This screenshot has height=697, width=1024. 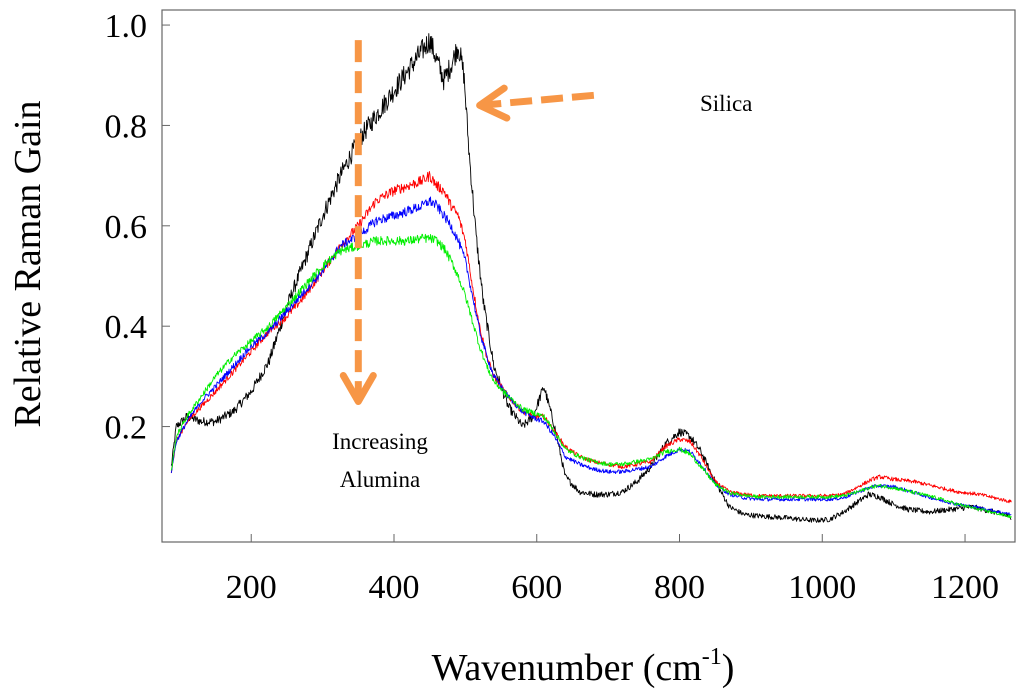 I want to click on alumina-annotation: Alumina, so click(x=380, y=479).